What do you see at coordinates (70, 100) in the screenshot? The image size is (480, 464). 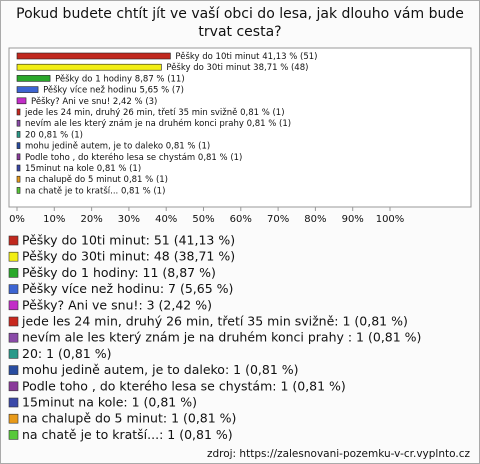 I see `bar-category: Pěšky? Ani ve snu!` at bounding box center [70, 100].